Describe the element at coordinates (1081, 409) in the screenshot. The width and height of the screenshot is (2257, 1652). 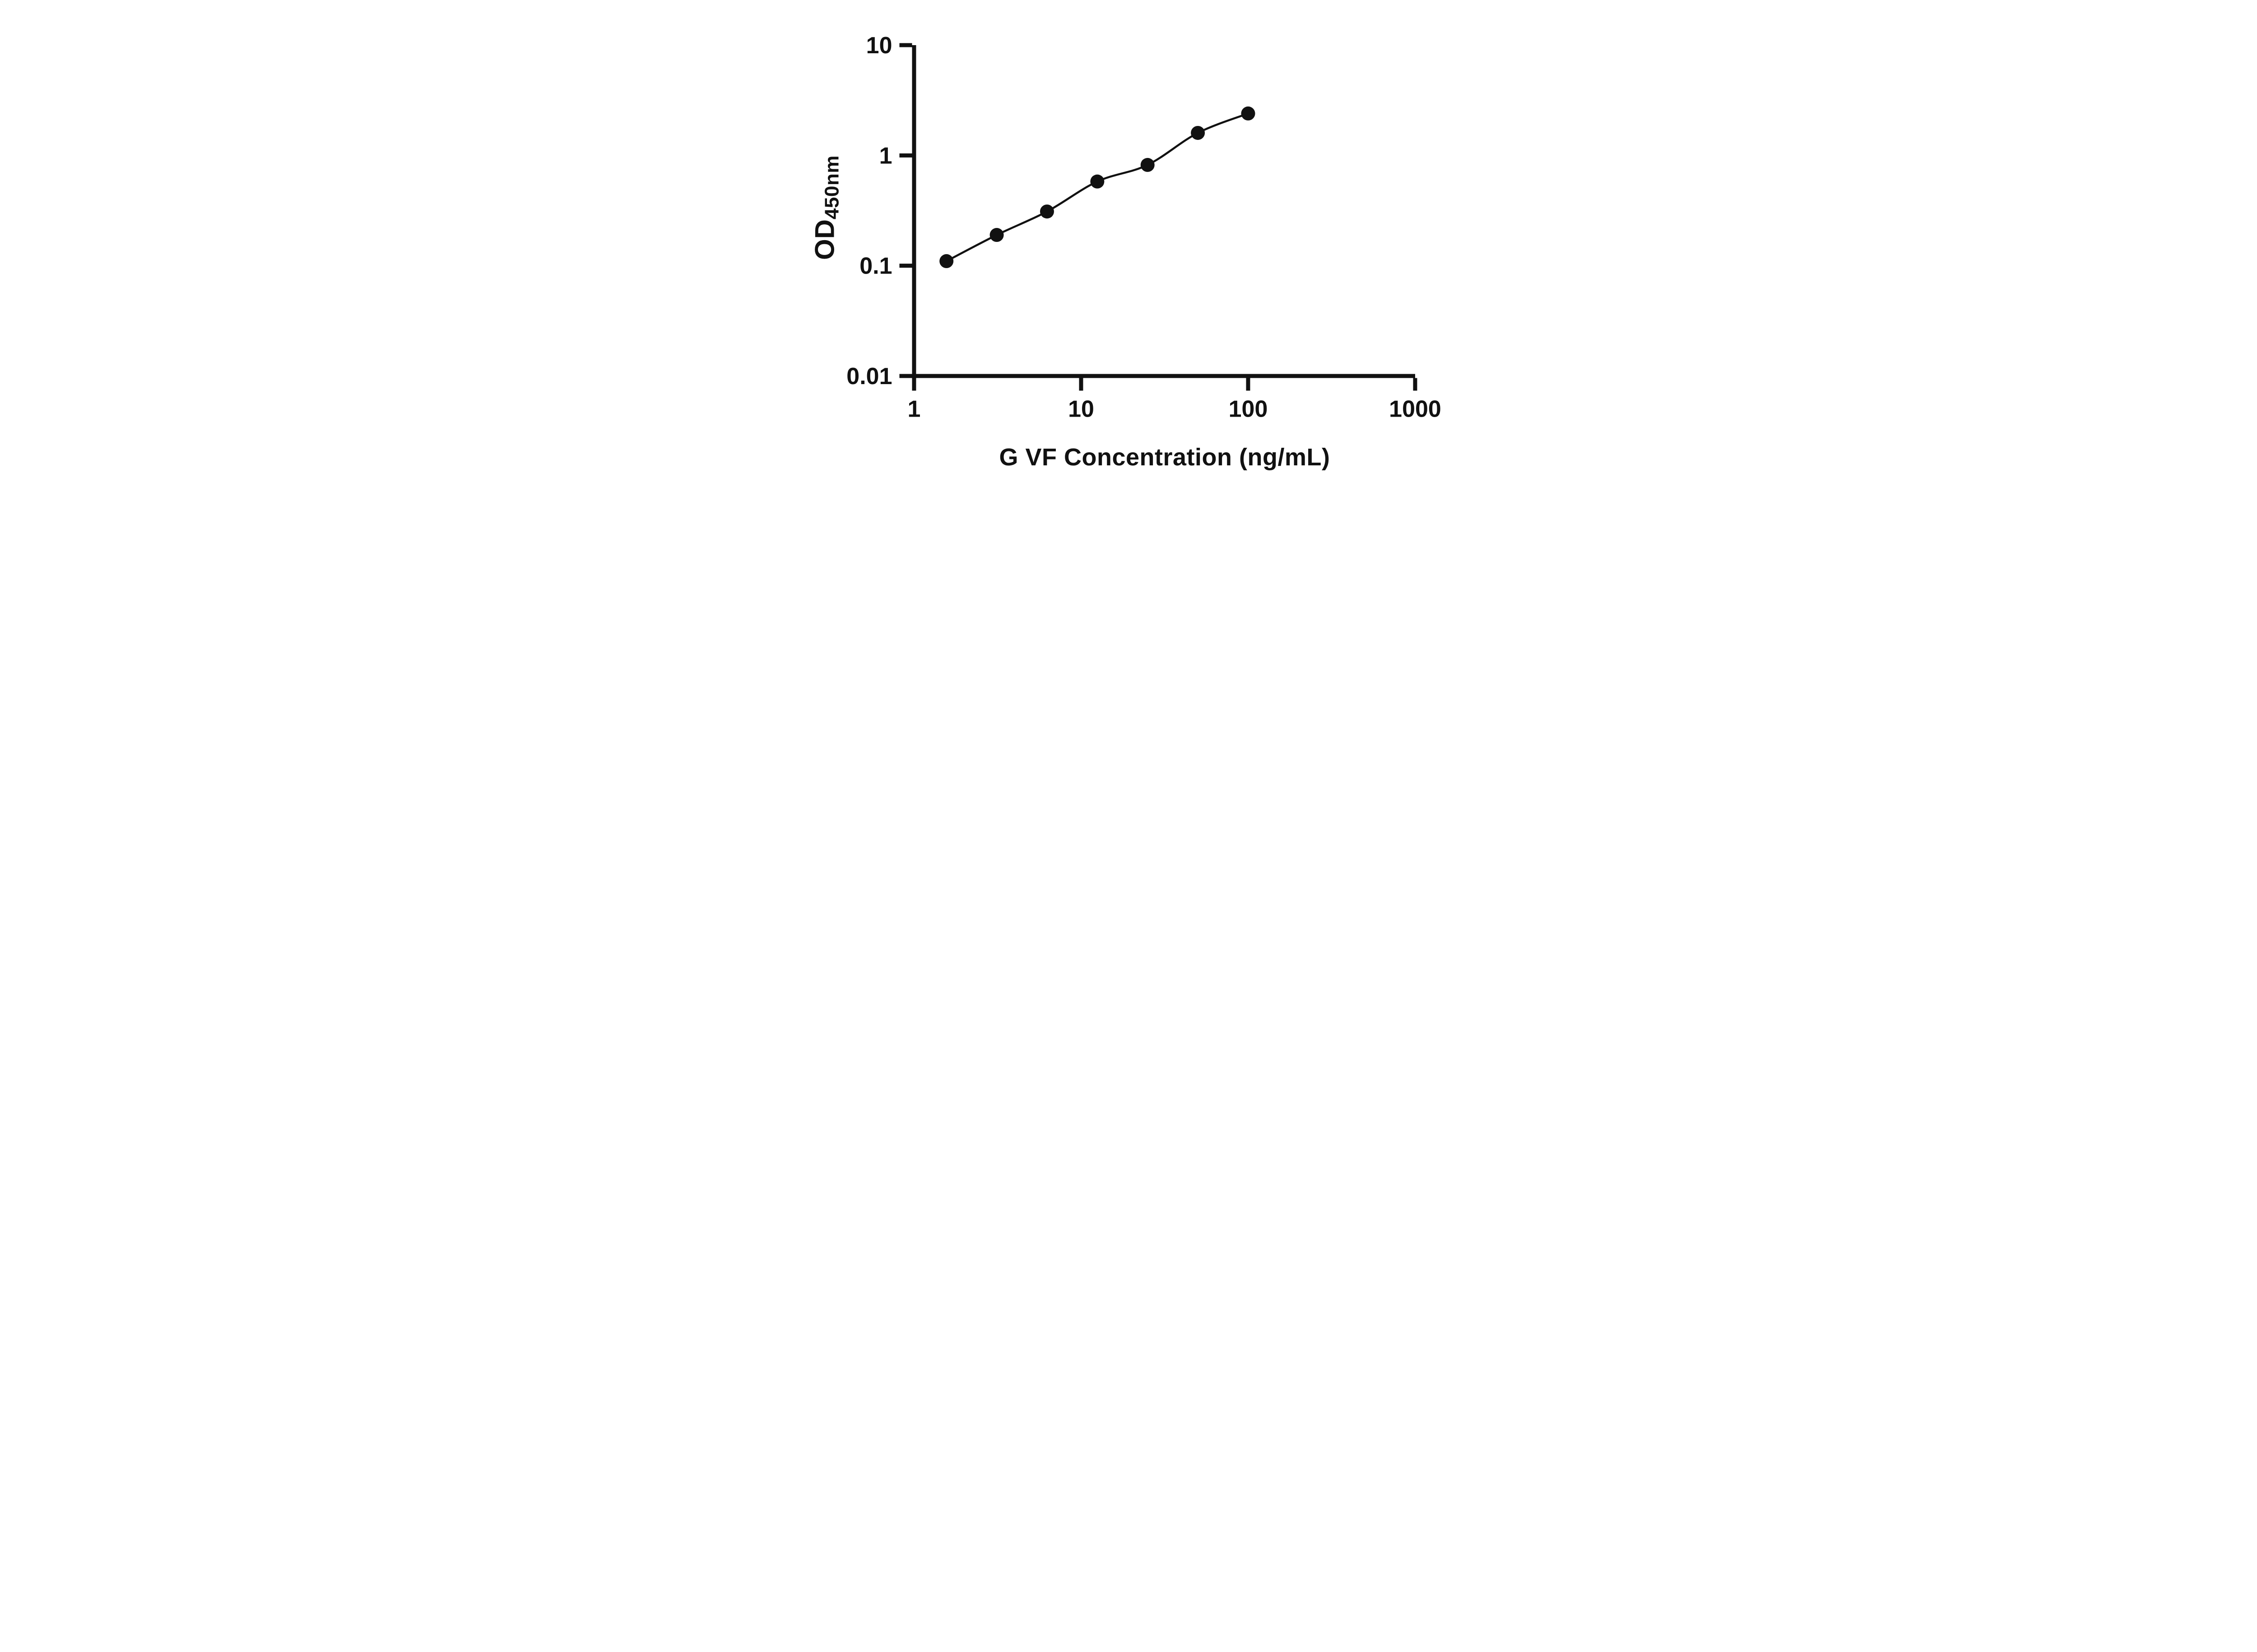
I see `x-tick-label: 10` at that location.